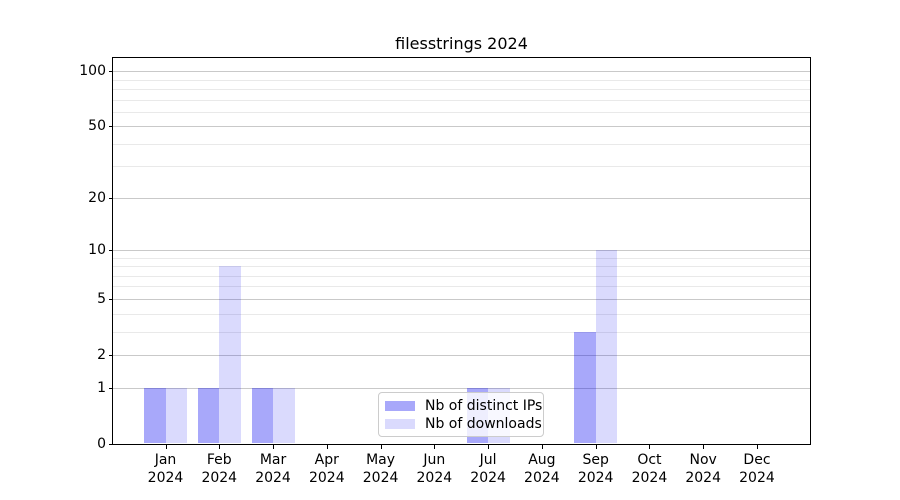 The width and height of the screenshot is (900, 500). I want to click on x-tick-label: Feb 2024, so click(219, 469).